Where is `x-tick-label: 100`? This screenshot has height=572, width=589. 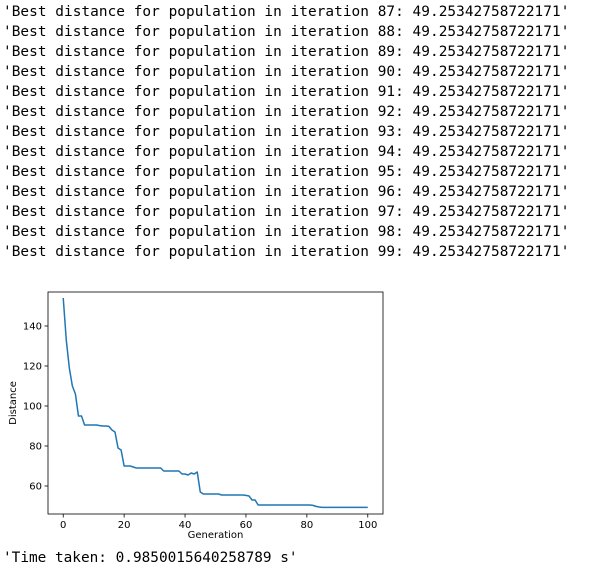
x-tick-label: 100 is located at coordinates (367, 525).